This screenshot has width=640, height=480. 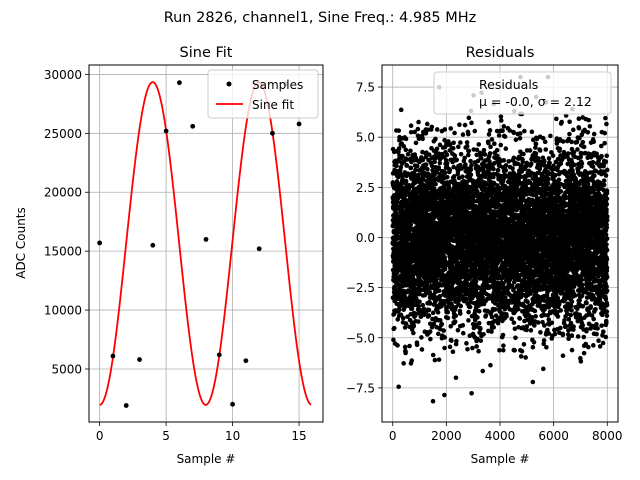 I want to click on y-tick-label: 20000, so click(x=63, y=193).